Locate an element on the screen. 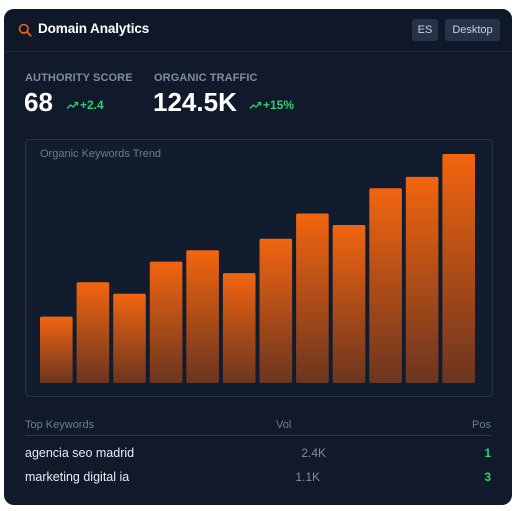 Image resolution: width=516 pixels, height=511 pixels. authority-score-delta-text: +2.4 is located at coordinates (92, 105).